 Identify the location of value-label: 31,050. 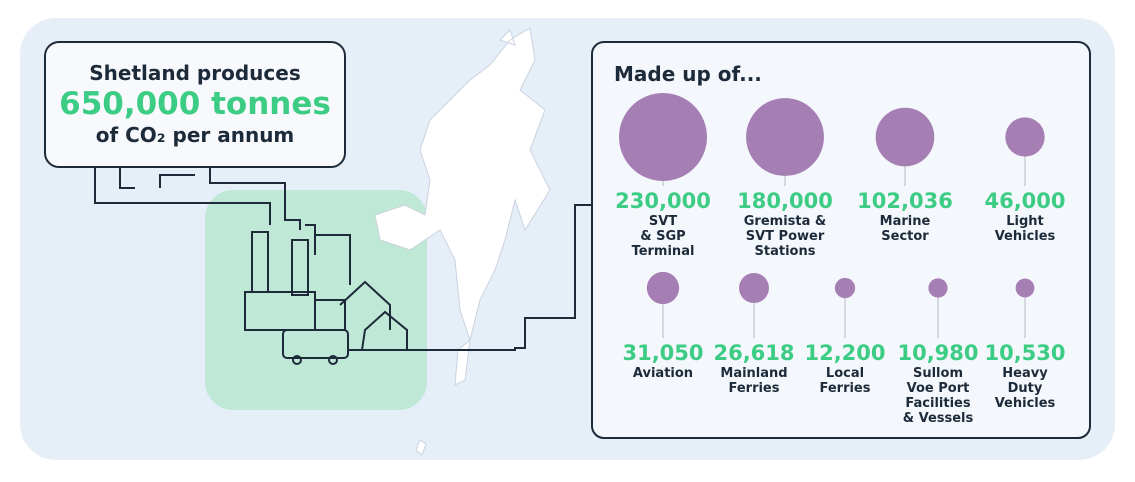
(662, 353).